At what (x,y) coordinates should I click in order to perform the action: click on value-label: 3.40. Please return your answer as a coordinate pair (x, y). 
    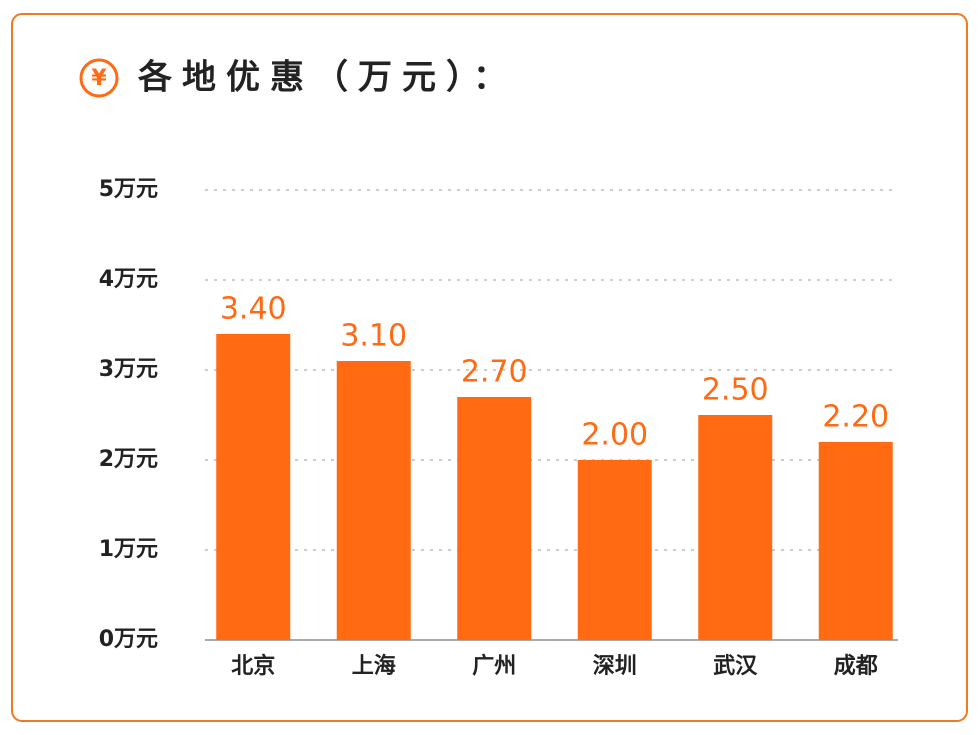
    Looking at the image, I should click on (253, 309).